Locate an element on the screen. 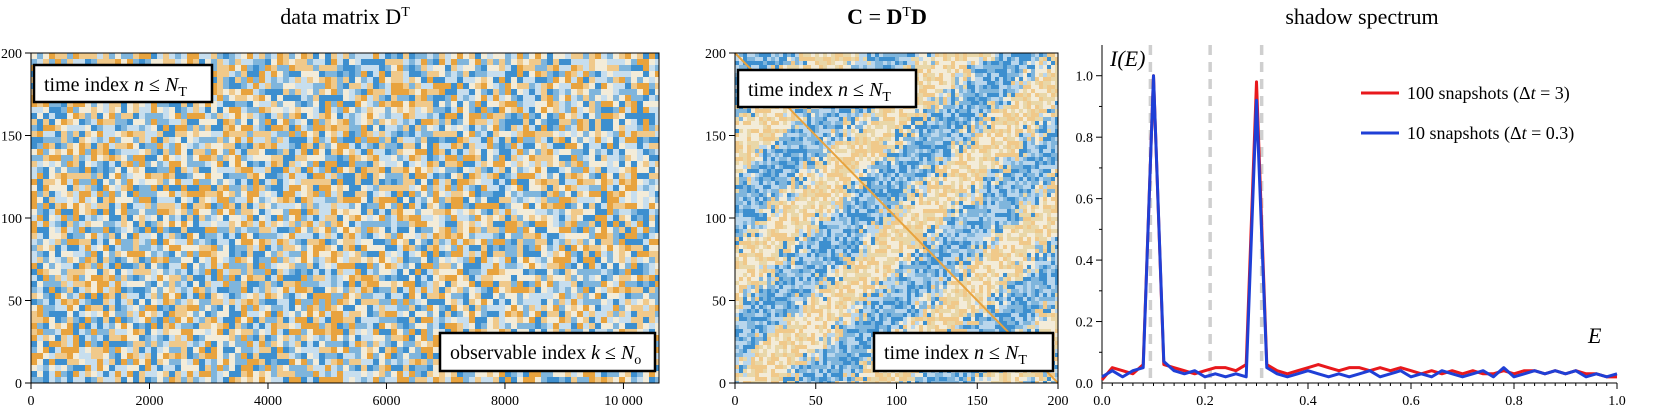 The image size is (1661, 411). correlation-time-index-label-bottom: time index n ≤ NT is located at coordinates (955, 355).